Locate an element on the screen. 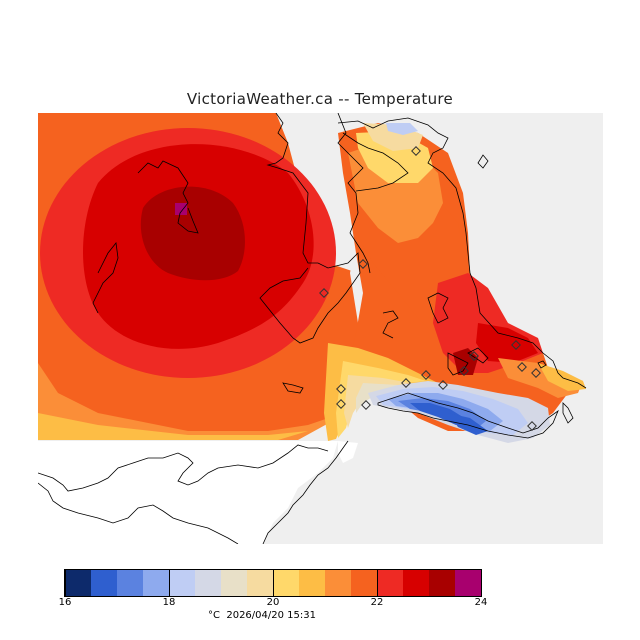 The image size is (640, 640). legend-tick-label: 18 is located at coordinates (169, 602).